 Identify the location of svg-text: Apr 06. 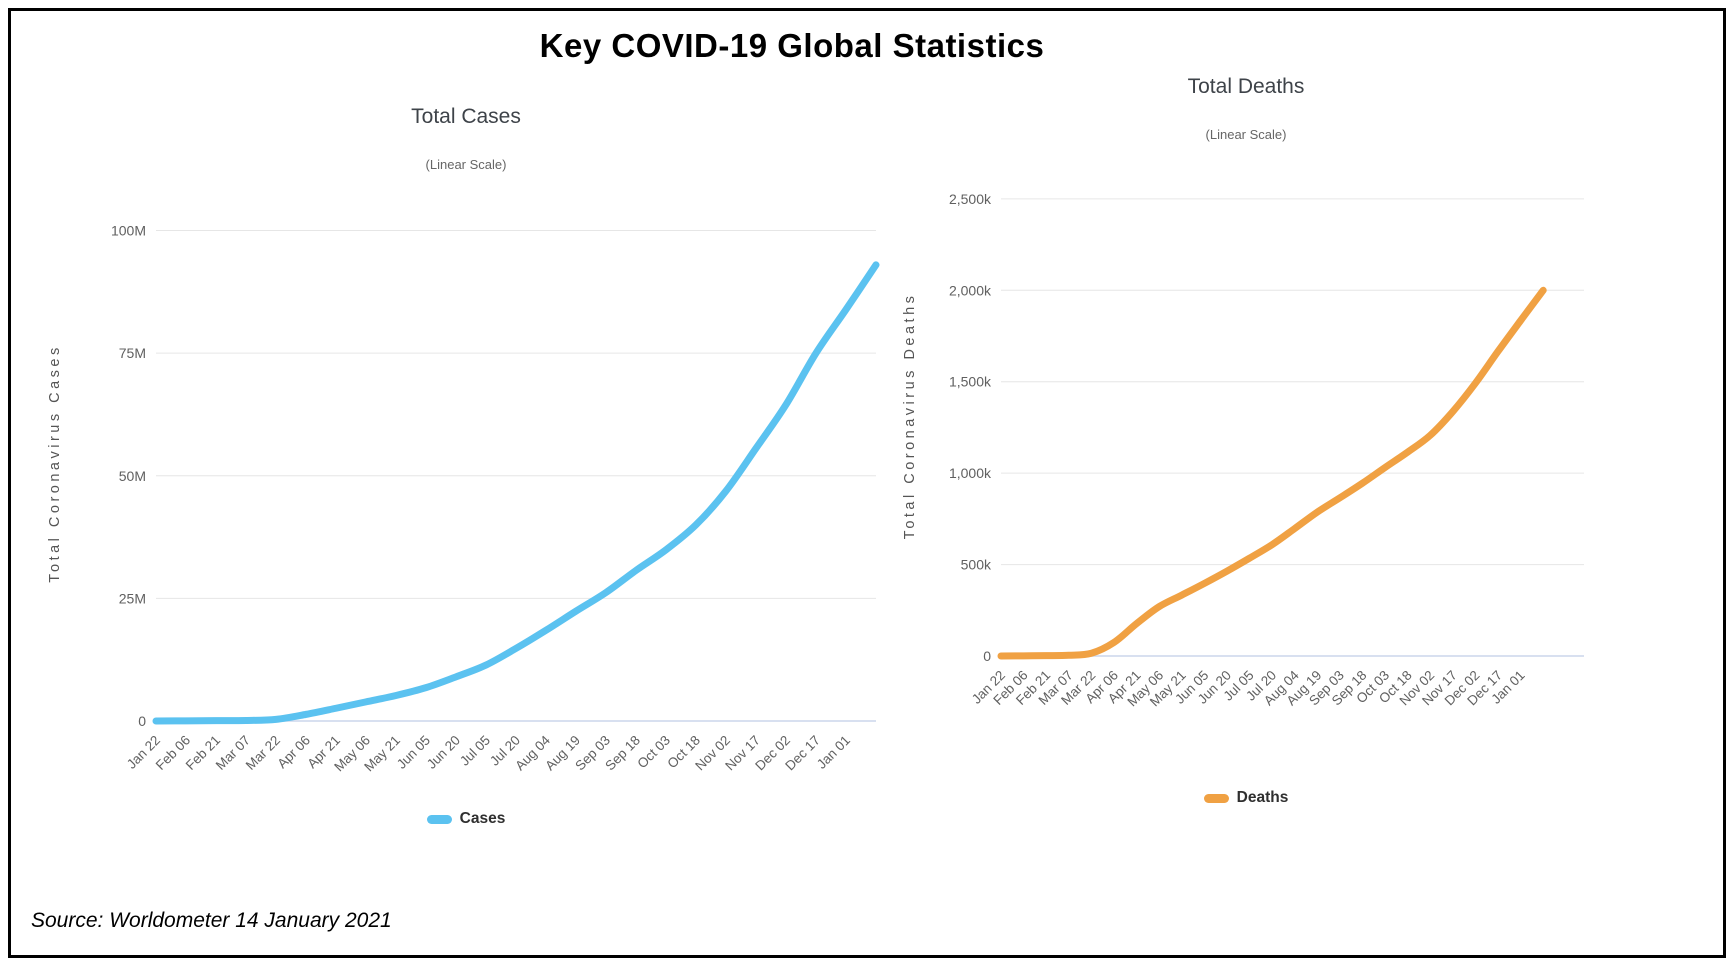
(293, 752).